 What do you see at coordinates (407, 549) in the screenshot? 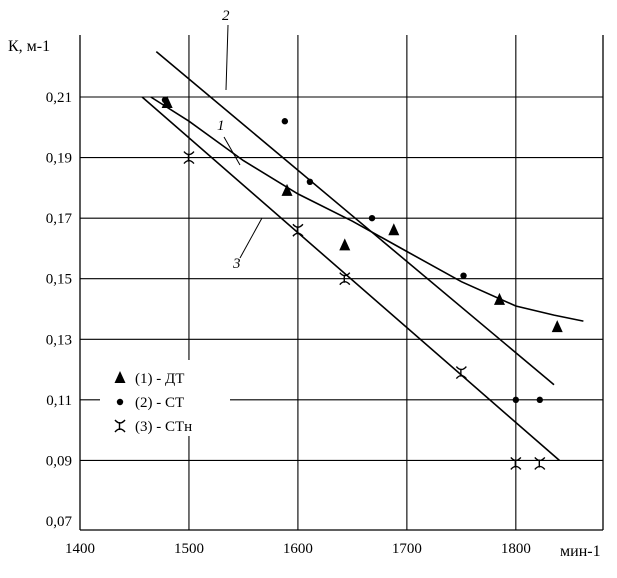
I see `x-tick-label: 1700` at bounding box center [407, 549].